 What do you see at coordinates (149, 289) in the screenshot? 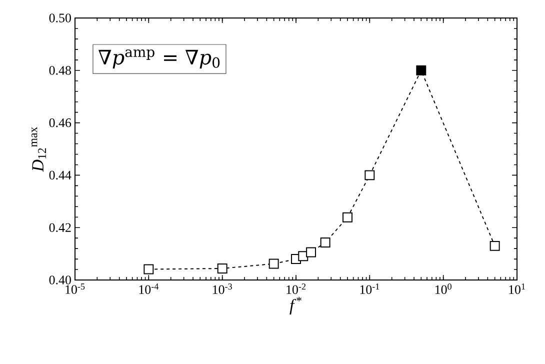
I see `x-tick-label: 10$^{-4}$` at bounding box center [149, 289].